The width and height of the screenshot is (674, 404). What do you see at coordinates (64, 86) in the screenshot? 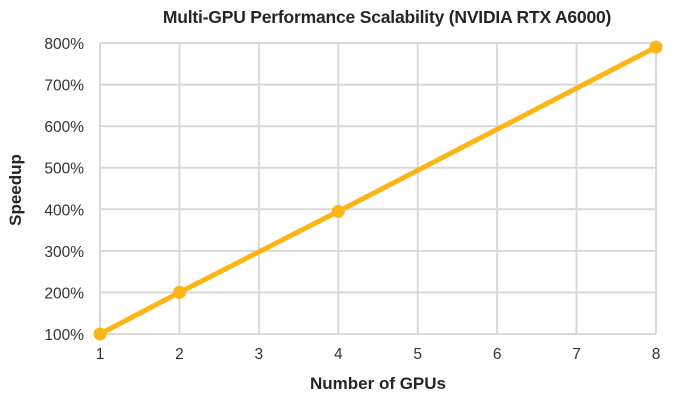
I see `y-tick-label: 700%` at bounding box center [64, 86].